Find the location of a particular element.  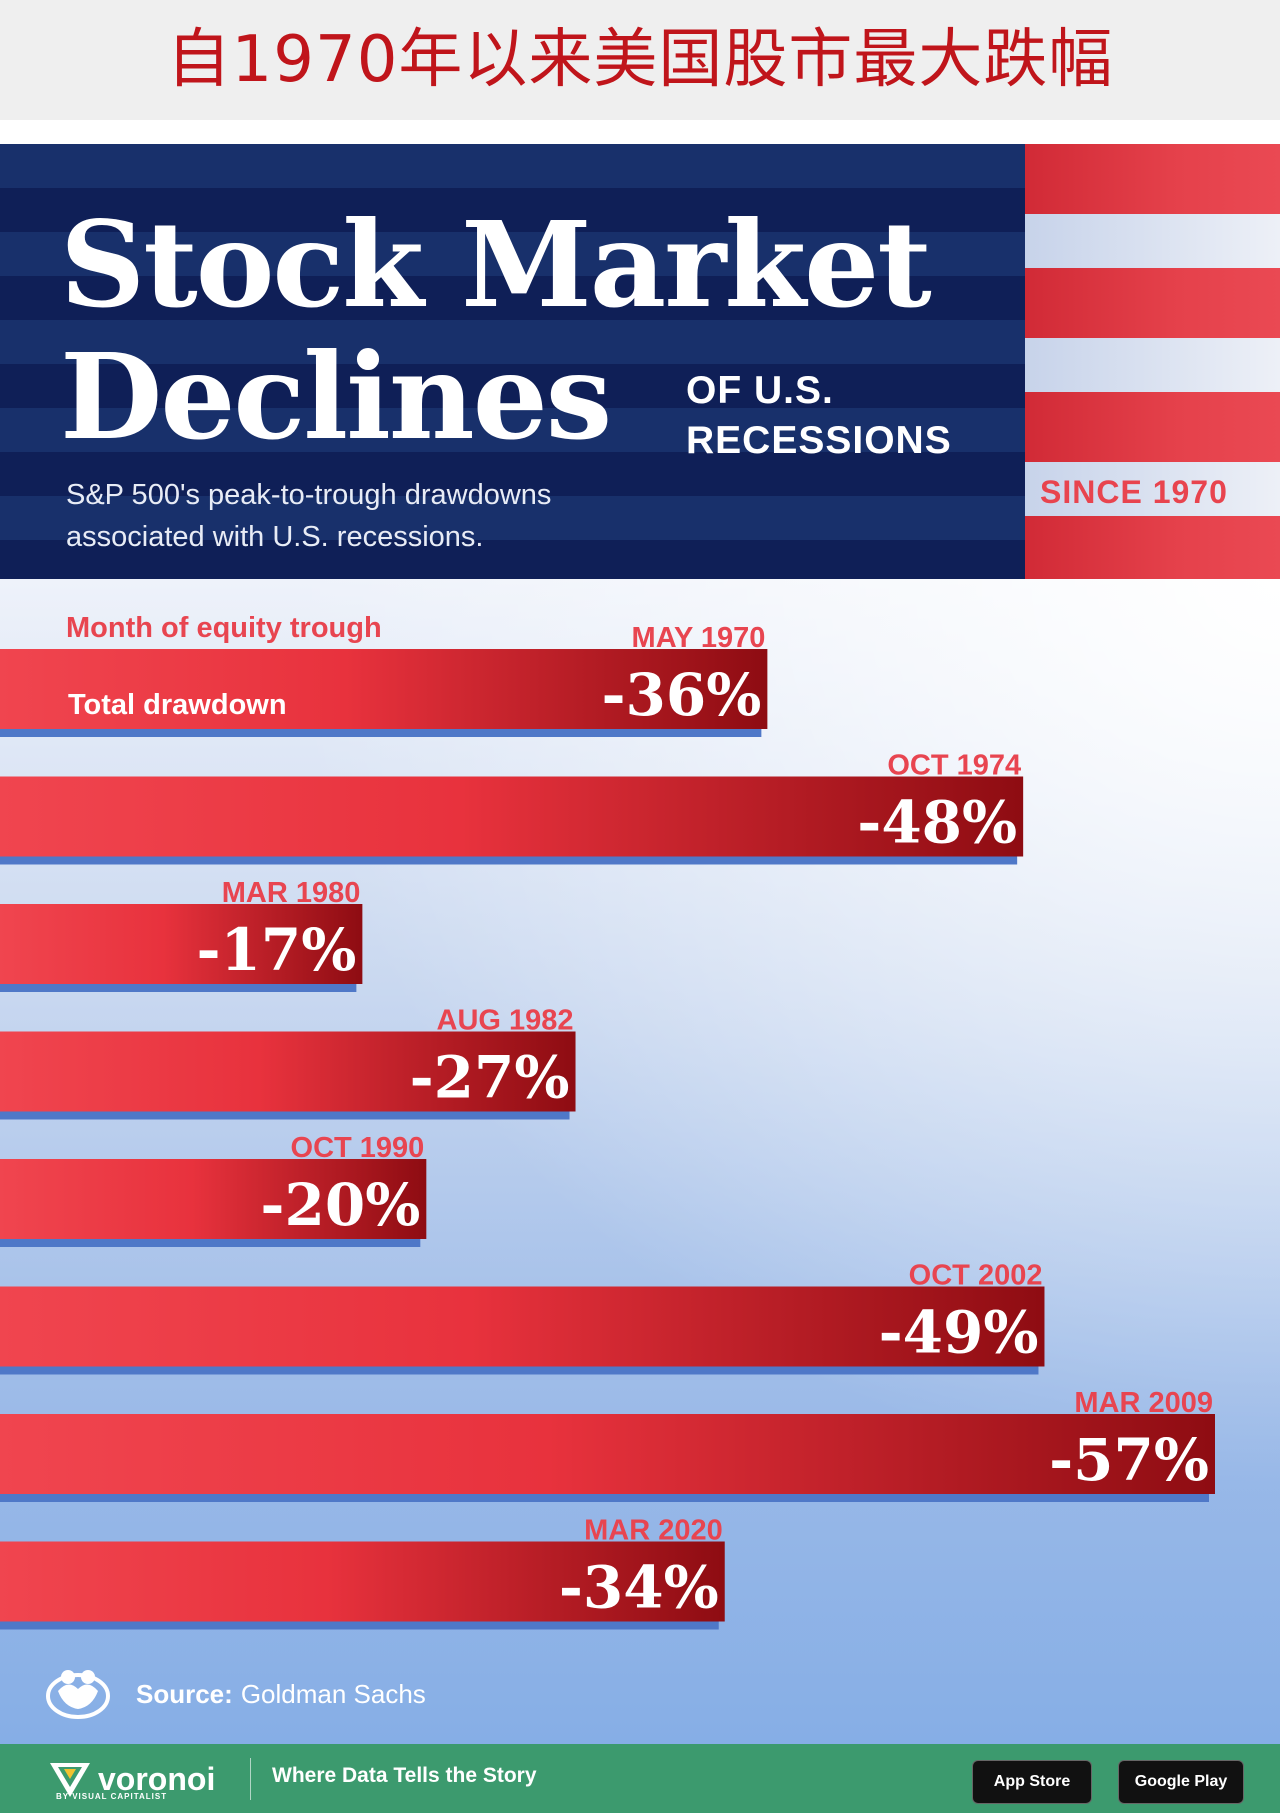

source-line: Source: Goldman Sachs is located at coordinates (235, 1694).